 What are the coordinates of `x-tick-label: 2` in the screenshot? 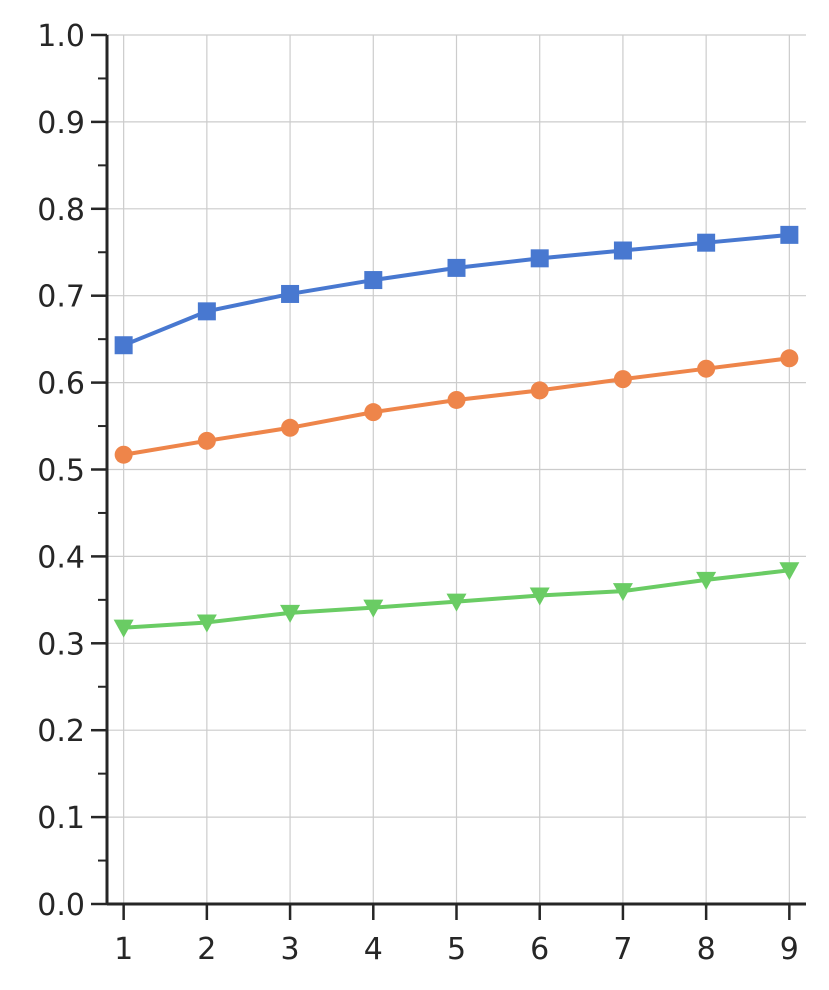 It's located at (206, 949).